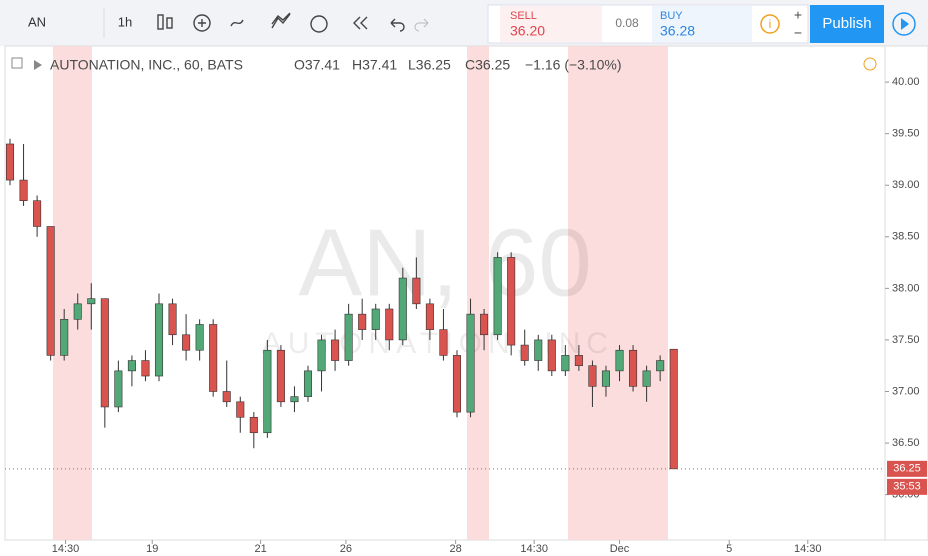  What do you see at coordinates (906, 340) in the screenshot?
I see `y-tick-label: 37.50` at bounding box center [906, 340].